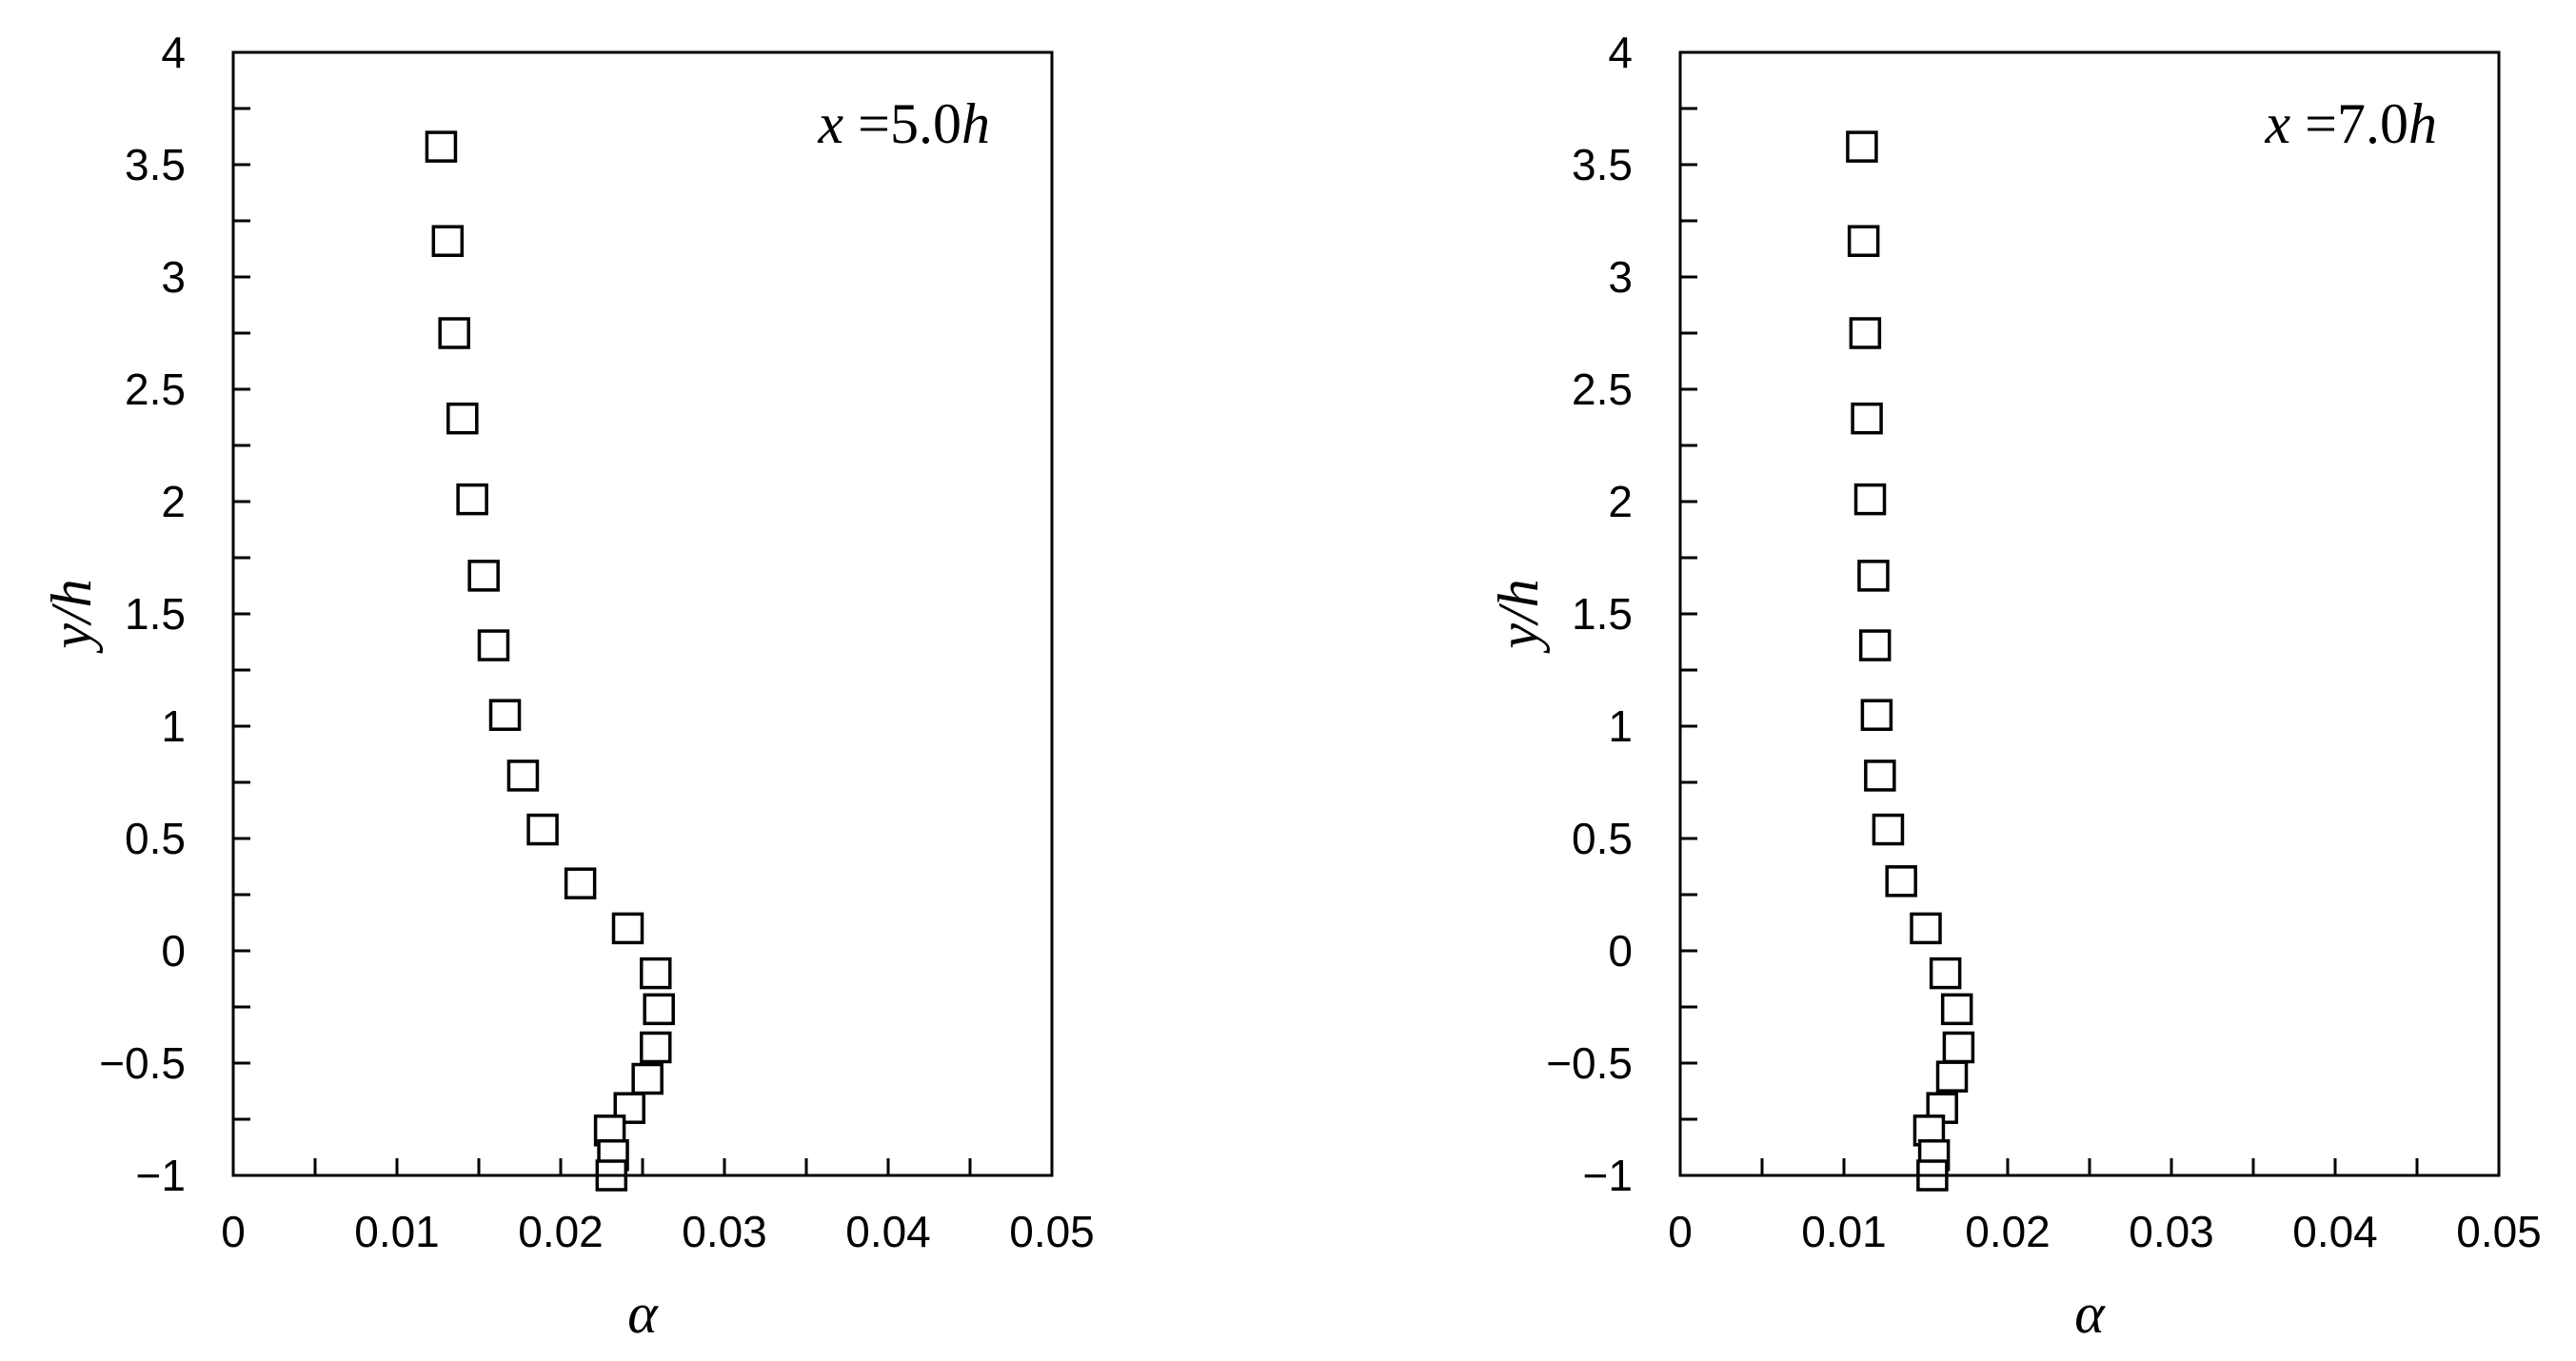  I want to click on y-axis-title-left: y/h, so click(71, 616).